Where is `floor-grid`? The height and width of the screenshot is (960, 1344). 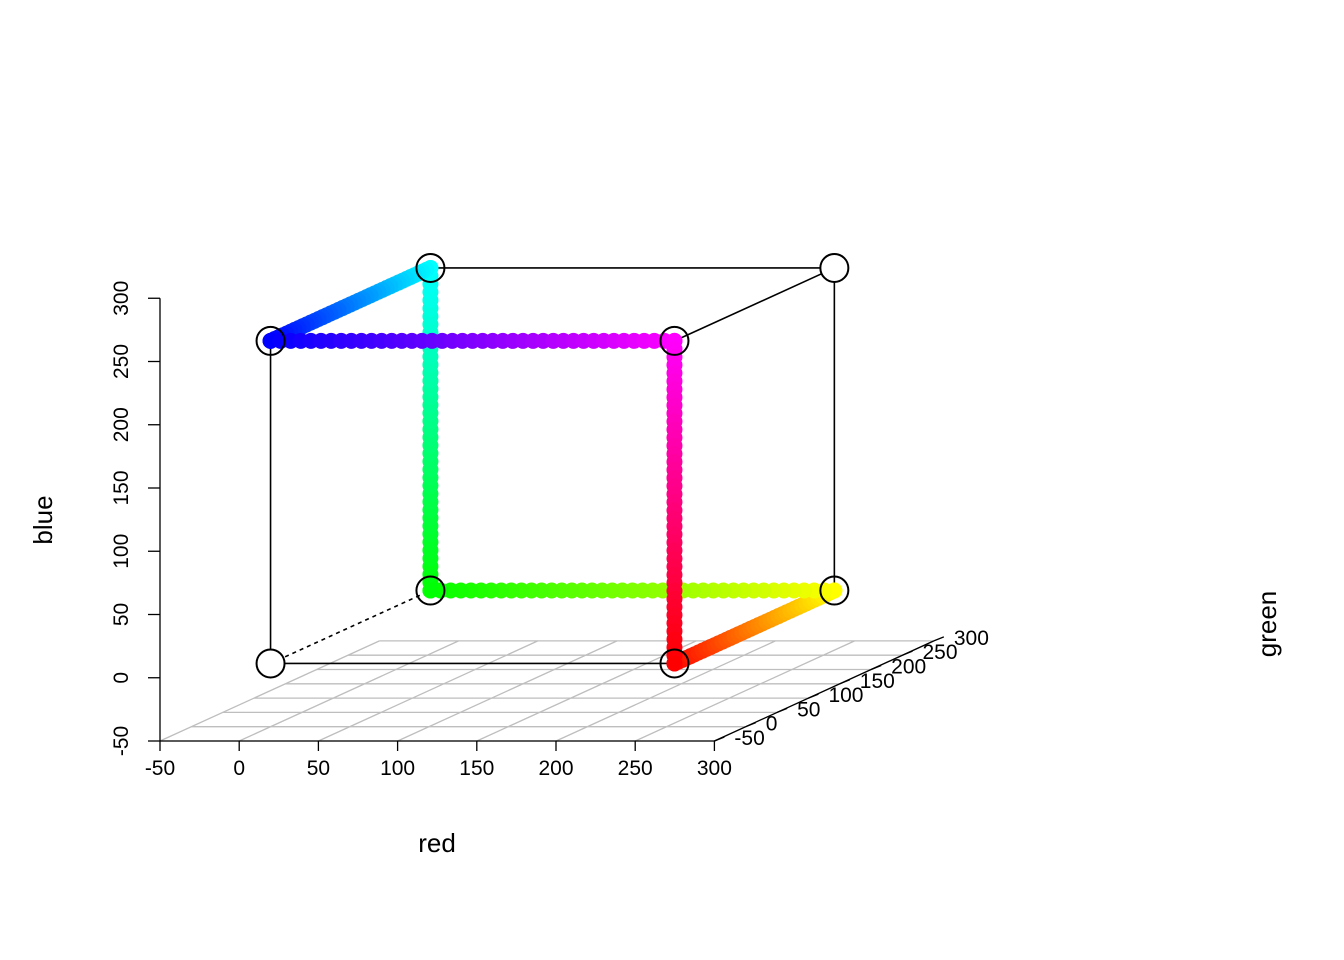 floor-grid is located at coordinates (547, 691).